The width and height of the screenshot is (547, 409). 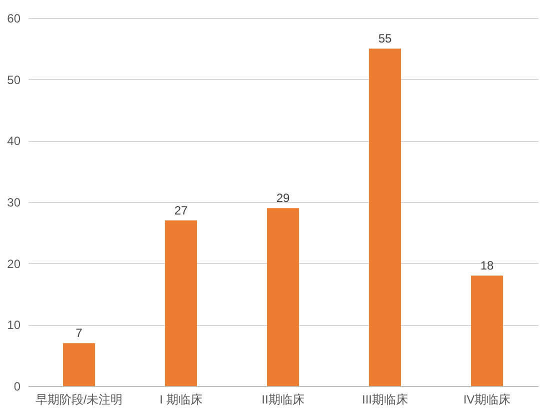 What do you see at coordinates (14, 263) in the screenshot?
I see `y-tick-label: 20` at bounding box center [14, 263].